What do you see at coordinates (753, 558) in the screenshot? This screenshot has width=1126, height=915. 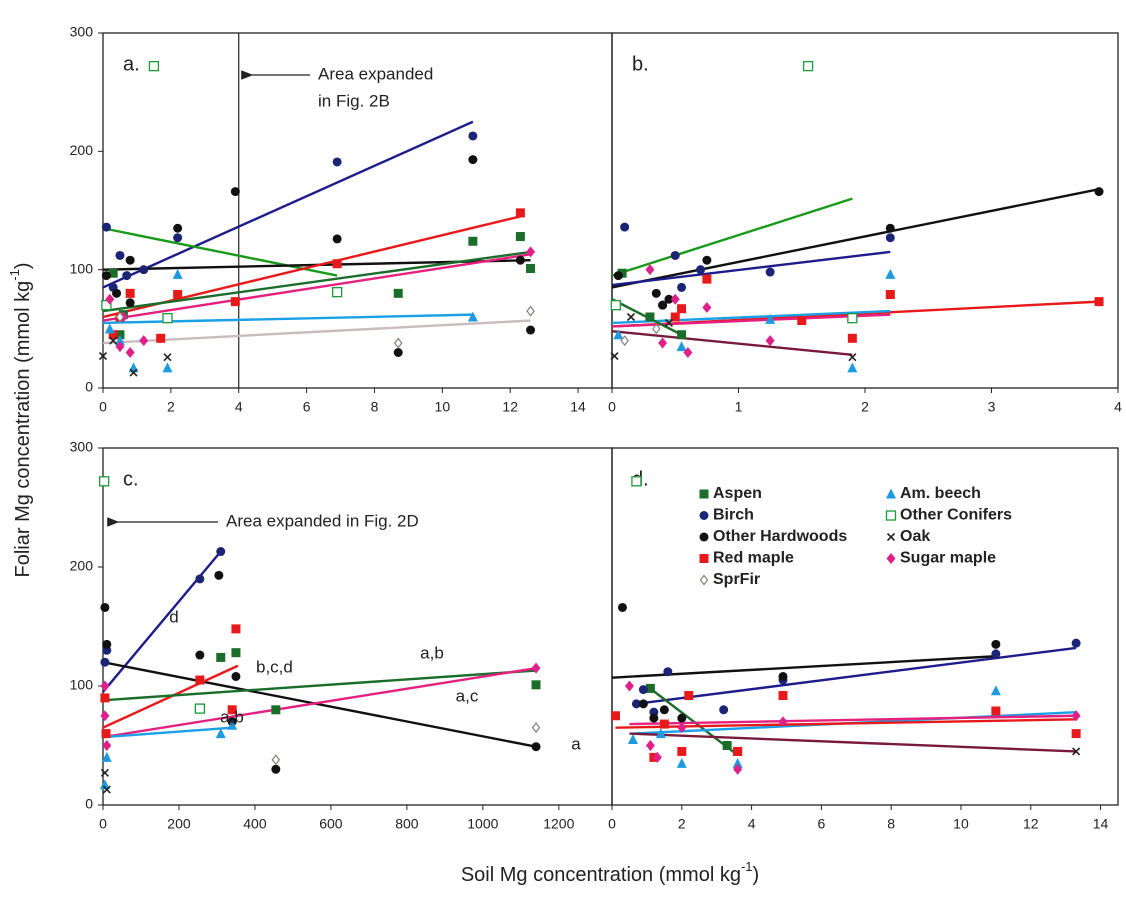 I see `legend-label: Red maple` at bounding box center [753, 558].